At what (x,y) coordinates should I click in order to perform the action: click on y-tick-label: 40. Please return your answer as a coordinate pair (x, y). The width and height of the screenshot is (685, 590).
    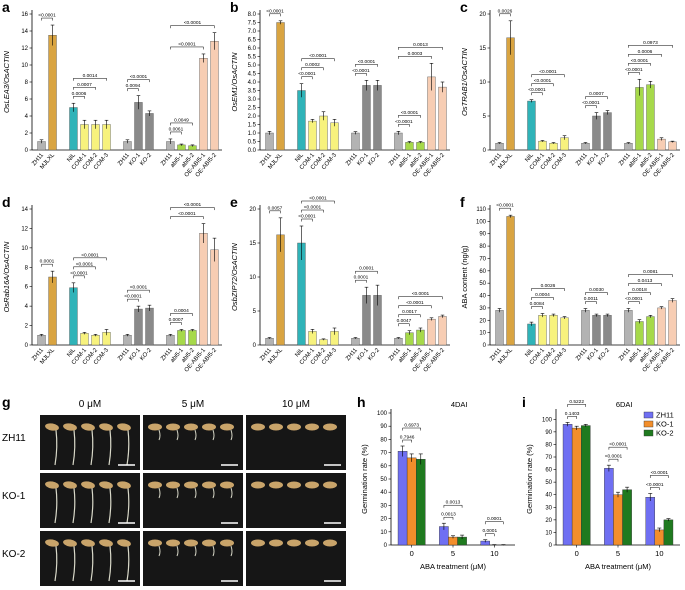
    Looking at the image, I should click on (548, 496).